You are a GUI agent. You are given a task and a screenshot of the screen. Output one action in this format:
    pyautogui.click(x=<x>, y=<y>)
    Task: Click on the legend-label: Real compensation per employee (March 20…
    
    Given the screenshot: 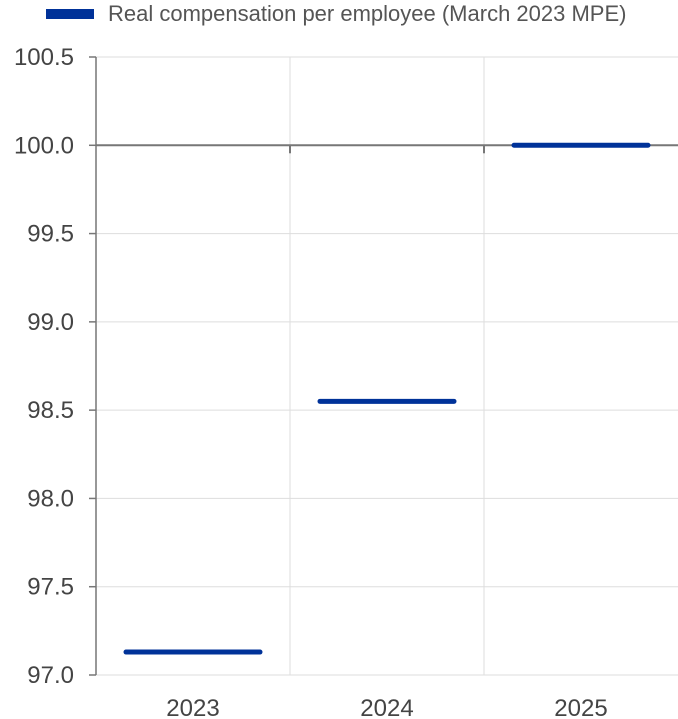 What is the action you would take?
    pyautogui.click(x=367, y=13)
    